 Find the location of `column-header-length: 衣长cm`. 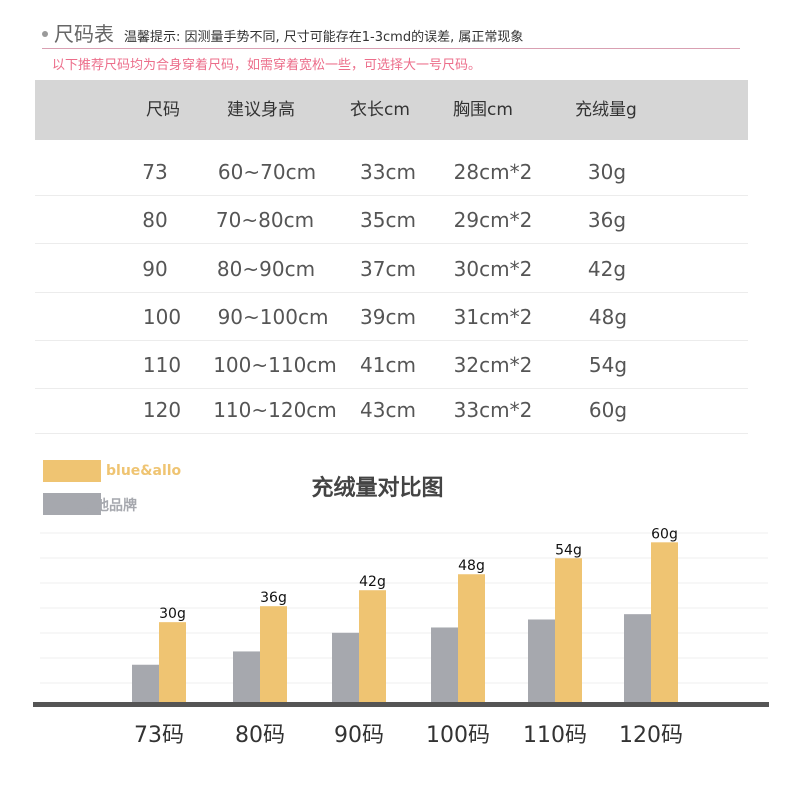

column-header-length: 衣长cm is located at coordinates (380, 110).